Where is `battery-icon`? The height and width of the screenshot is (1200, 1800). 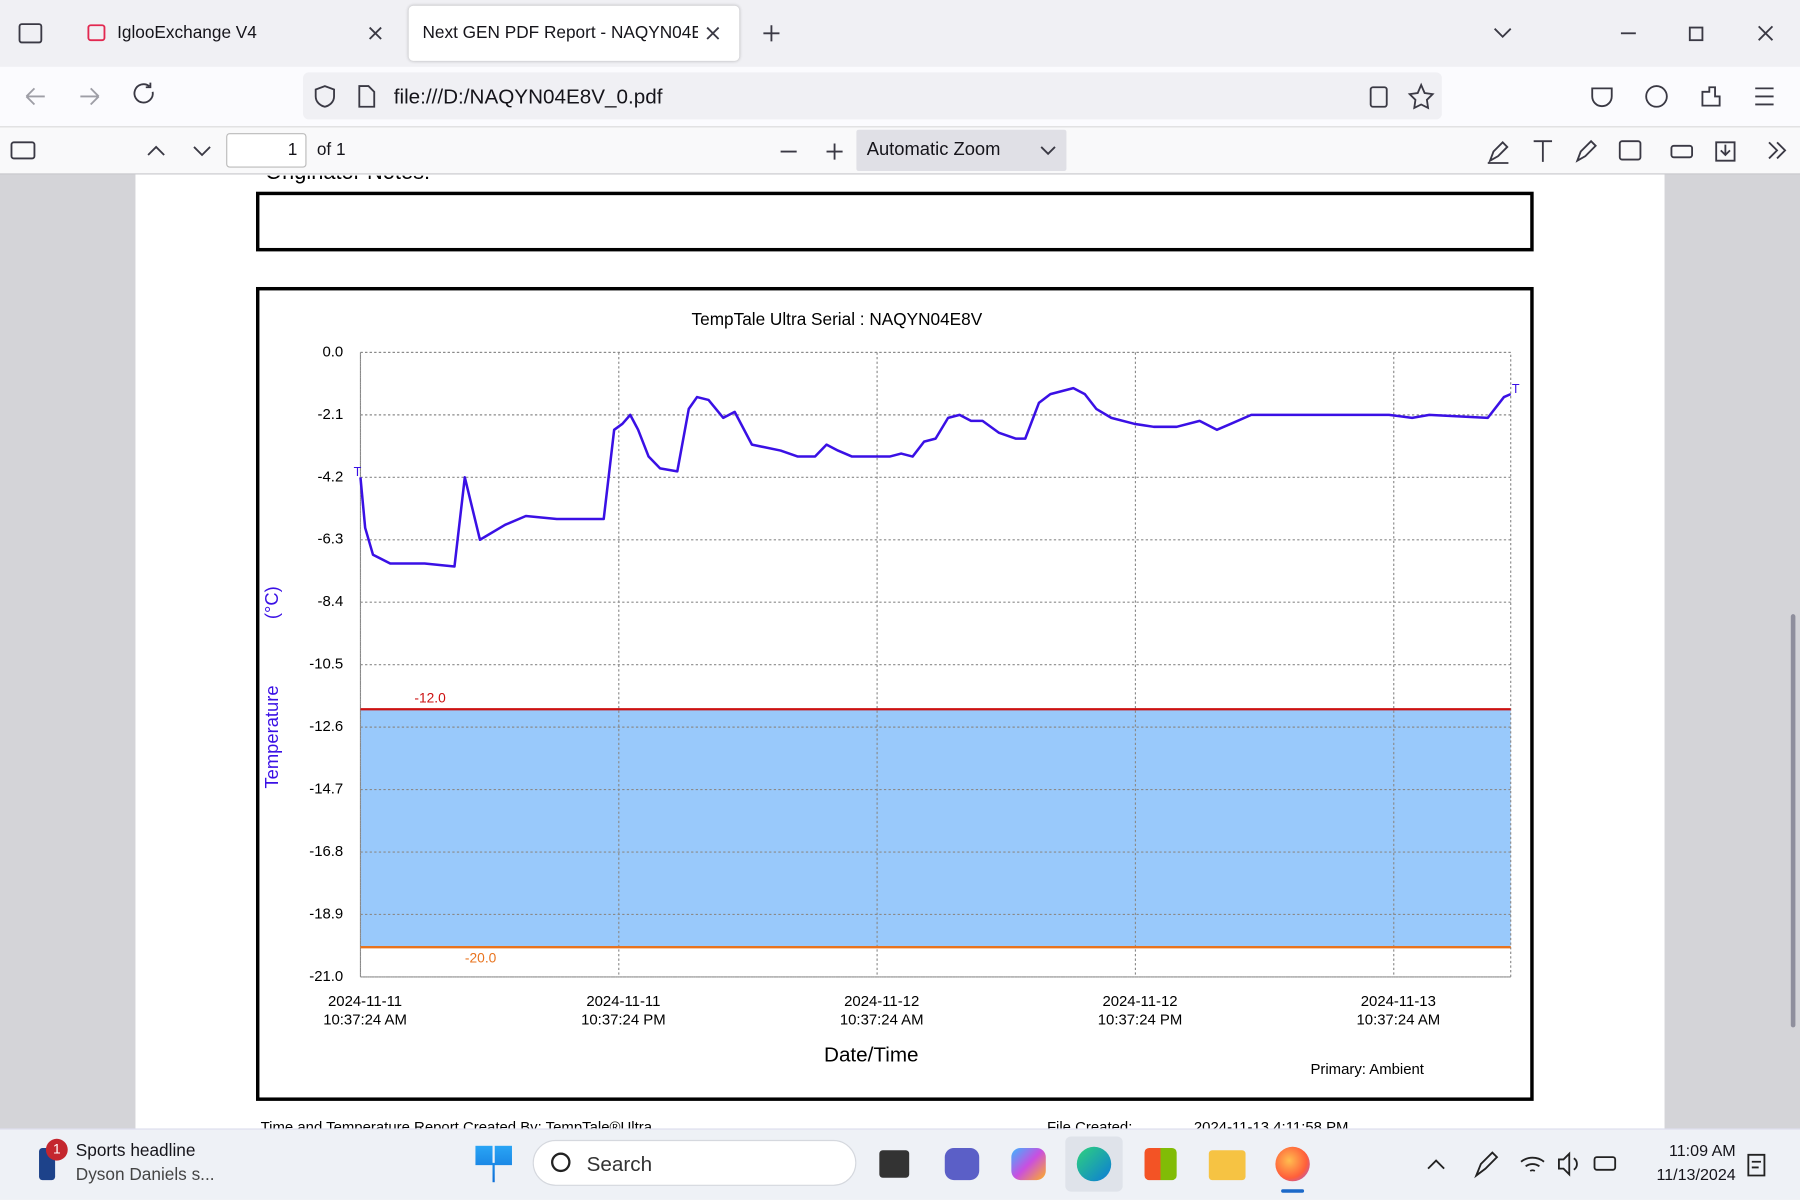
battery-icon is located at coordinates (1605, 1163).